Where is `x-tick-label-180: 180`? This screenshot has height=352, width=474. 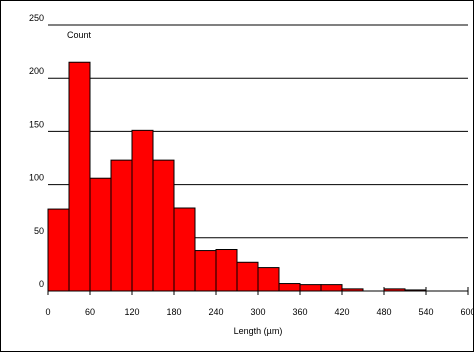 x-tick-label-180: 180 is located at coordinates (173, 312).